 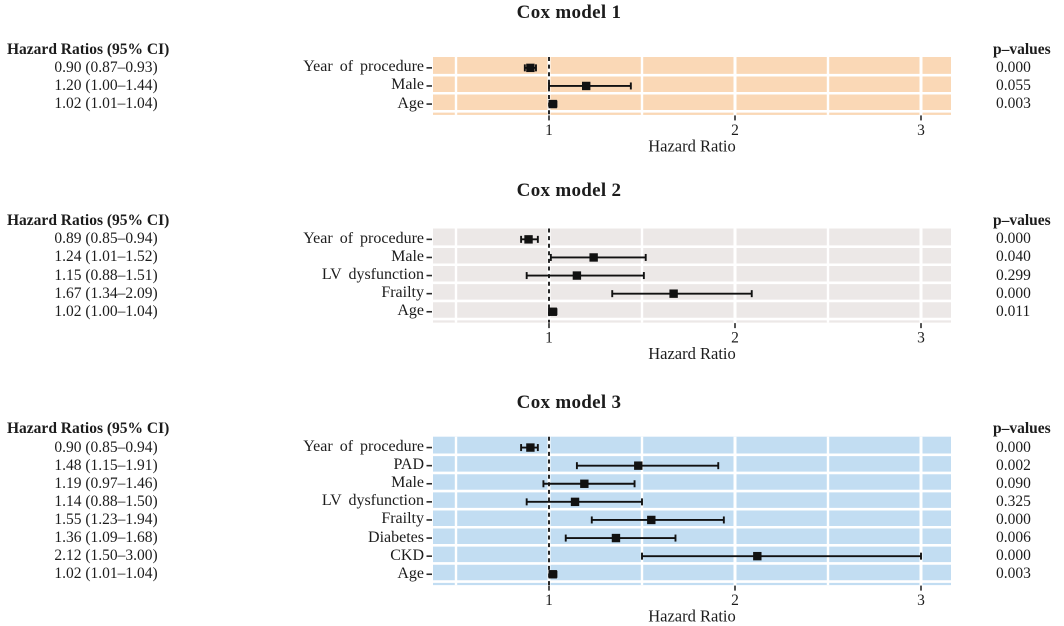 I want to click on row-label: Diabetes, so click(x=396, y=537).